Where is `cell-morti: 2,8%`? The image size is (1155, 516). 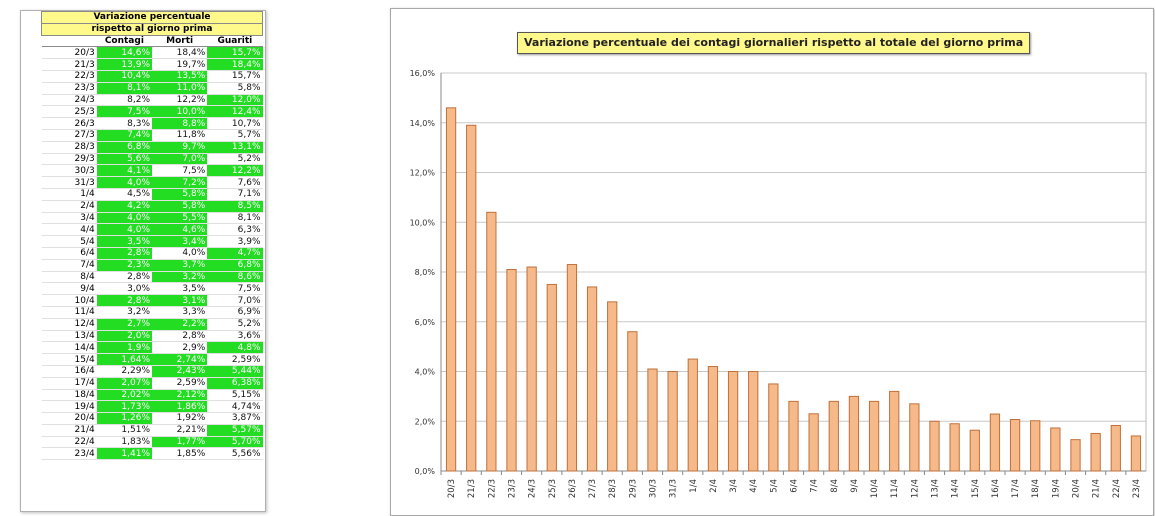 cell-morti: 2,8% is located at coordinates (180, 336).